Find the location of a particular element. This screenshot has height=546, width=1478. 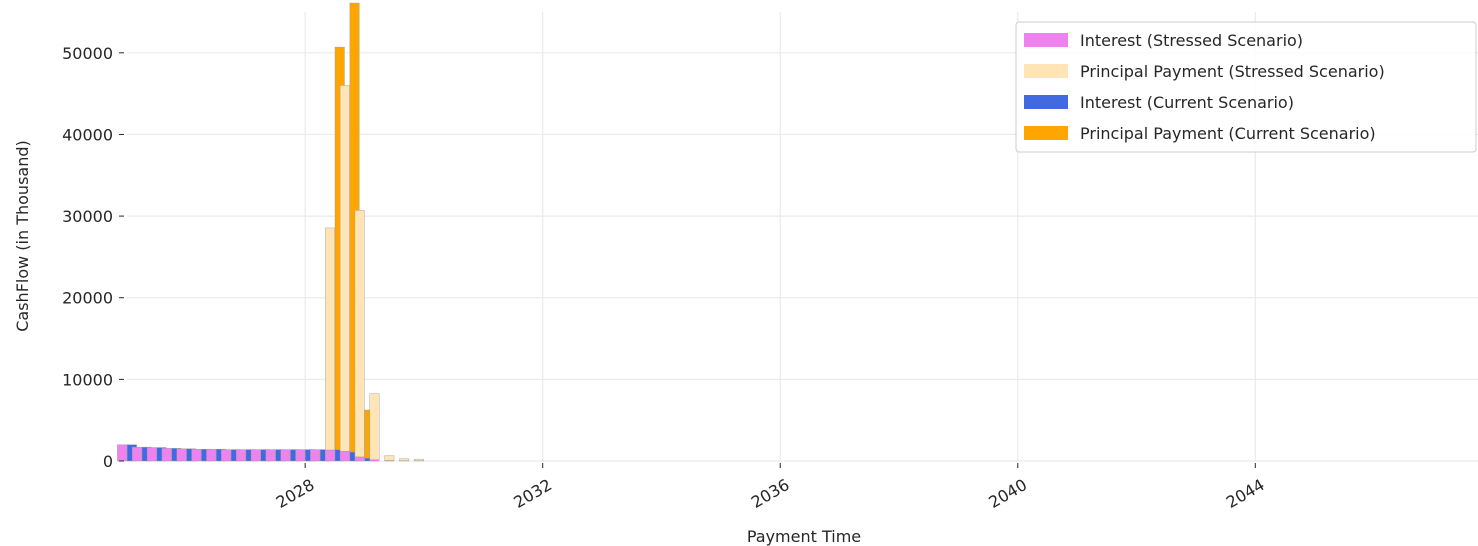

x-axis-title: Payment Time is located at coordinates (804, 536).